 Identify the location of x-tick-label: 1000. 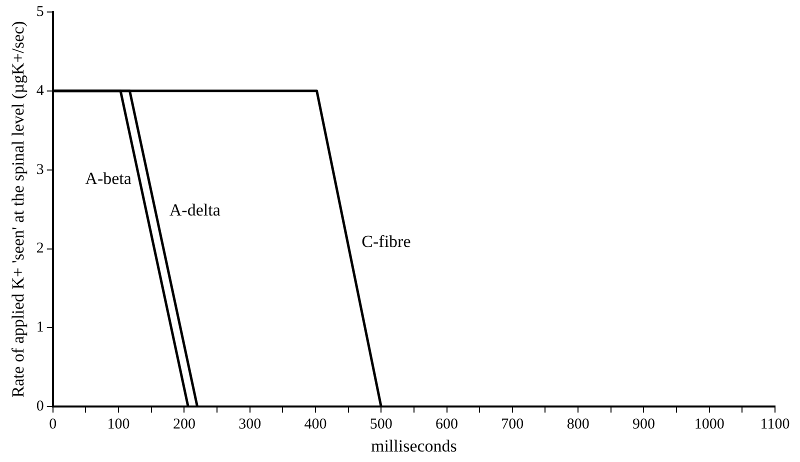
(709, 424).